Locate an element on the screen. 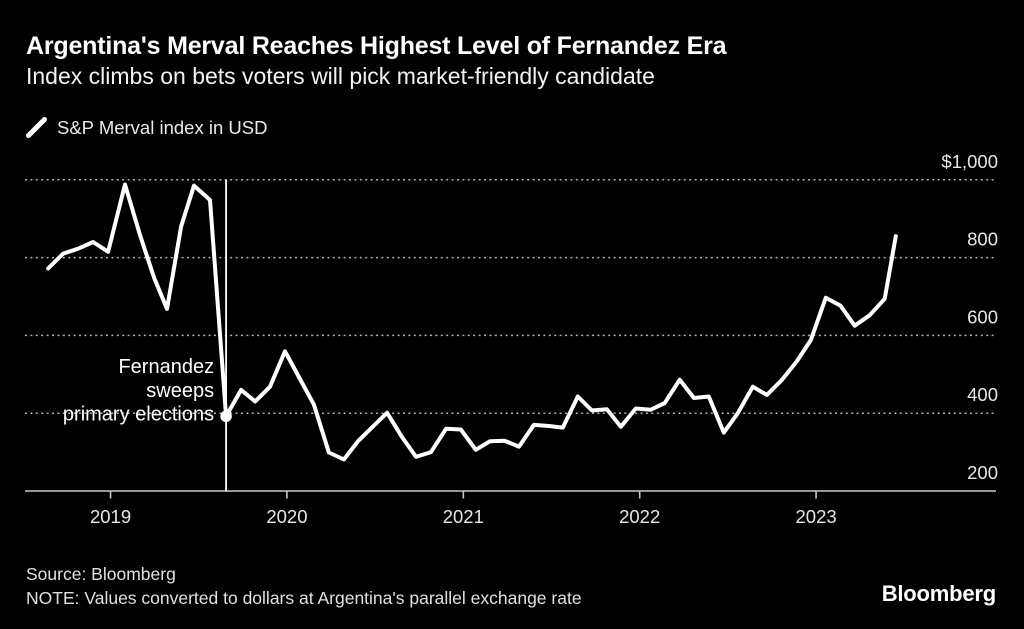 The height and width of the screenshot is (629, 1024). source-text: Source: Bloomberg is located at coordinates (101, 574).